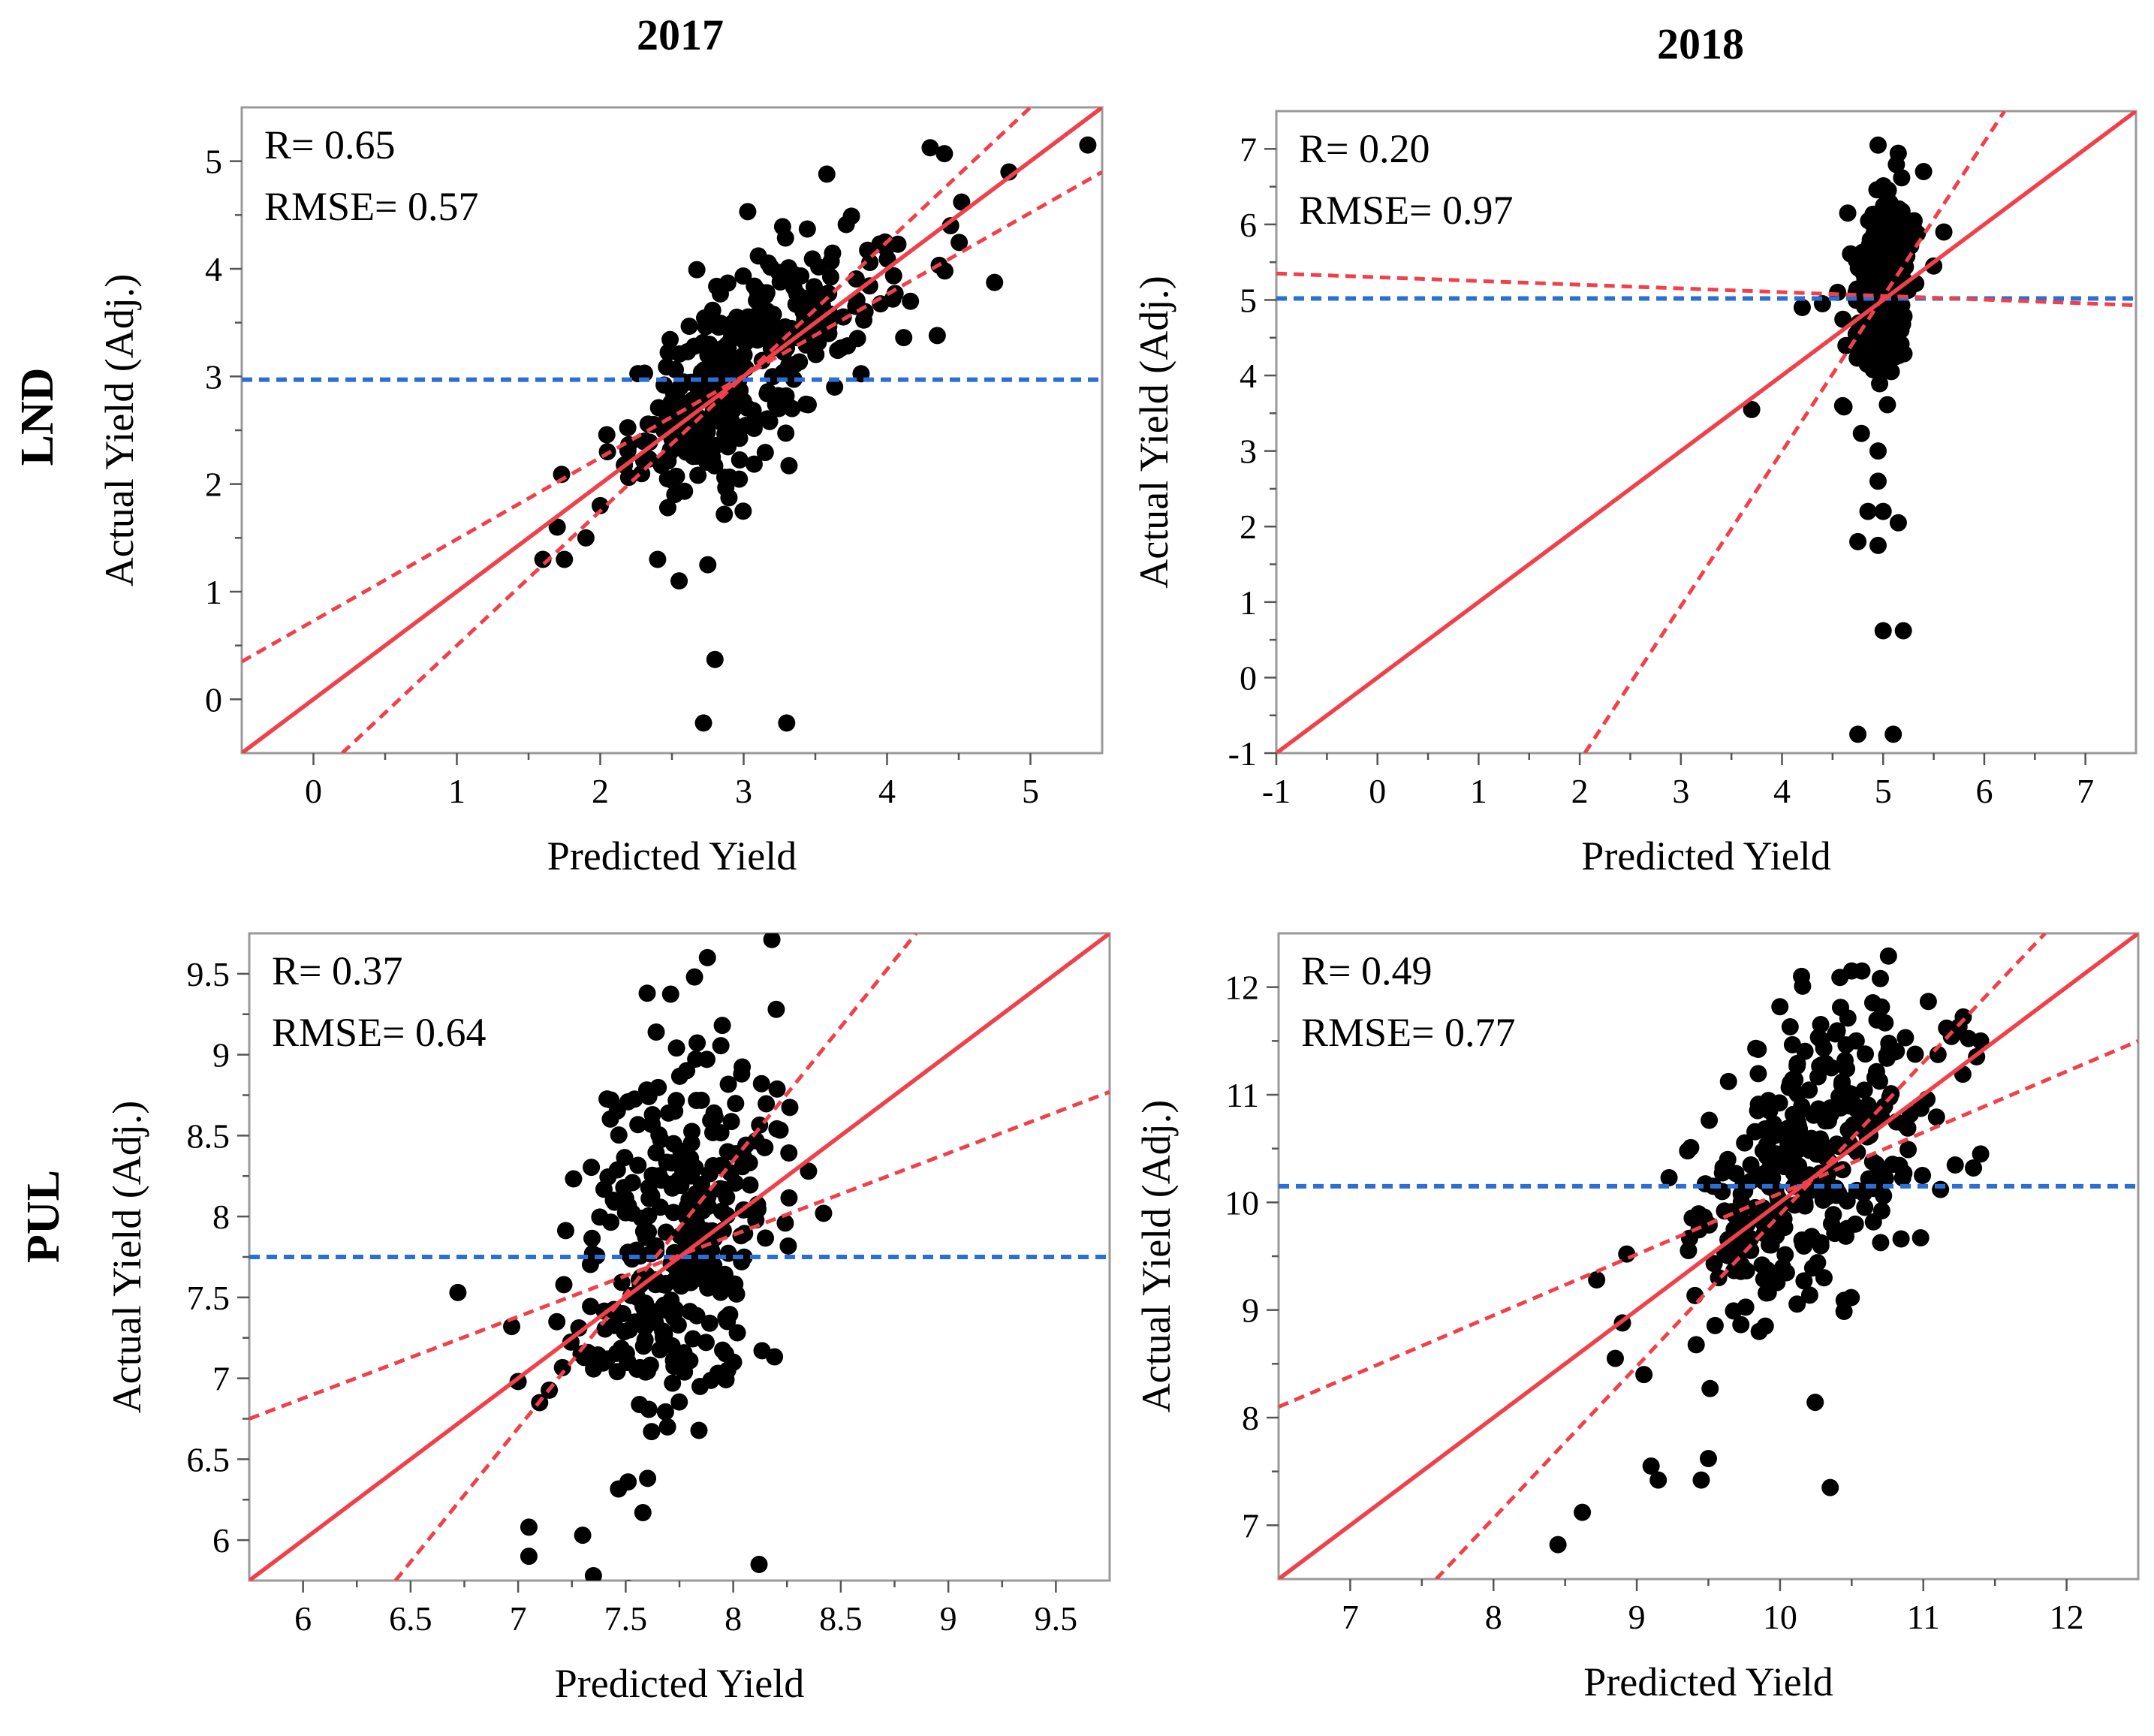  What do you see at coordinates (1350, 1617) in the screenshot?
I see `x-tick-label: 7` at bounding box center [1350, 1617].